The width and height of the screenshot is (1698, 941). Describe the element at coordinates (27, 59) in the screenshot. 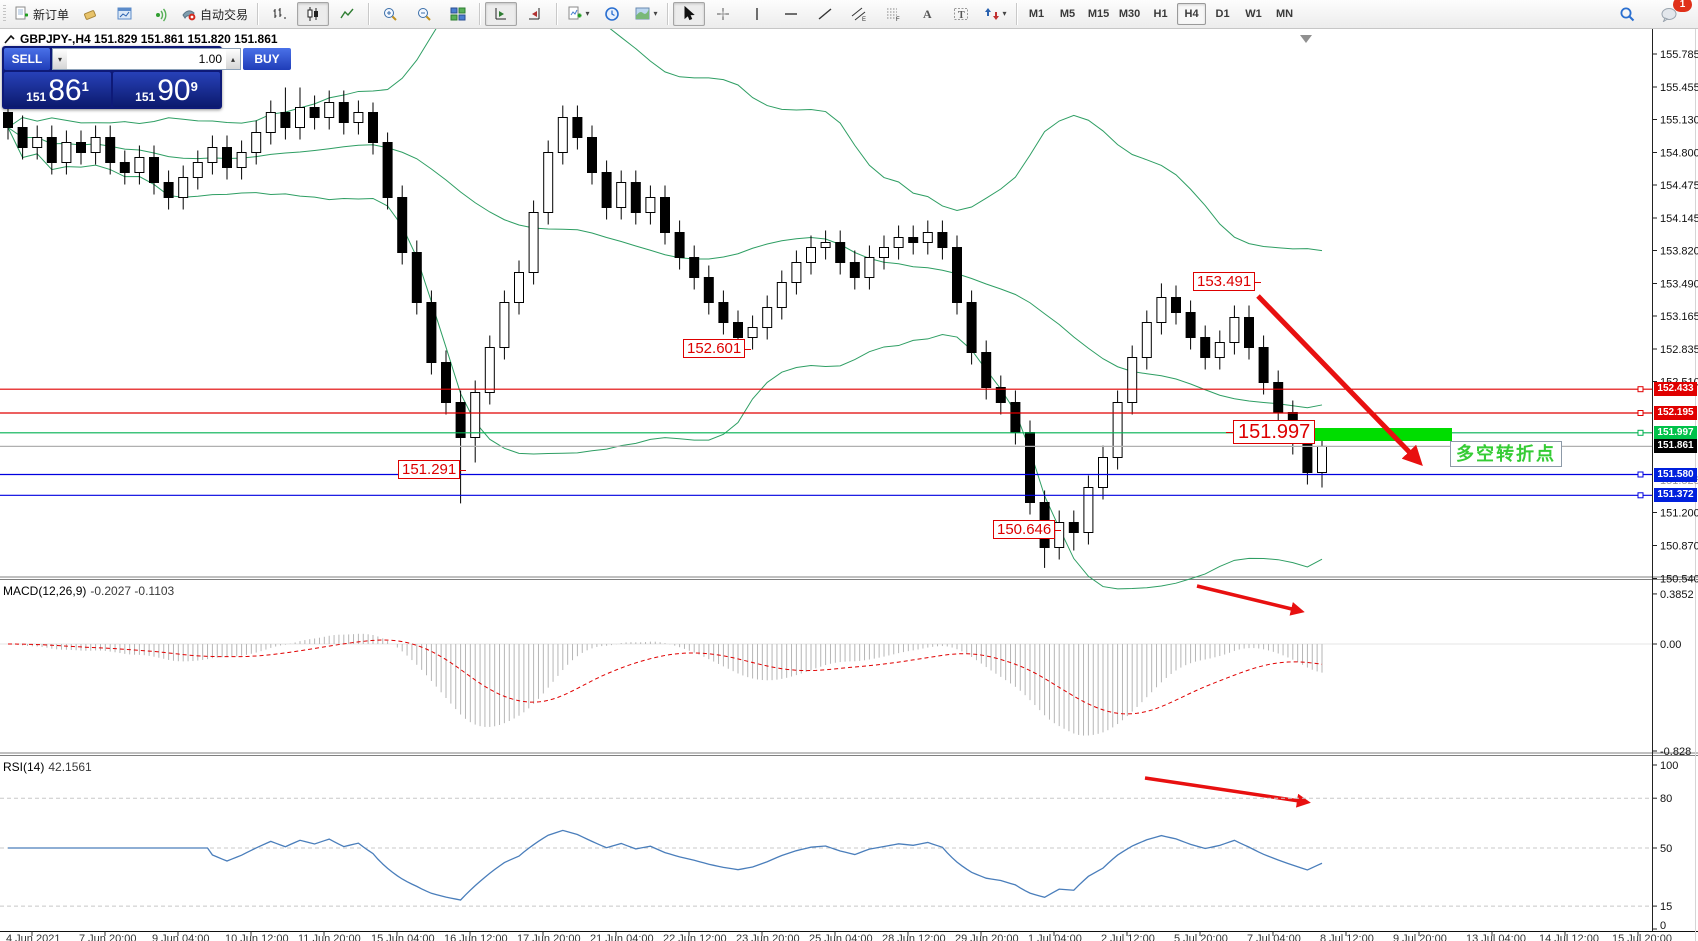

I see `sell-button: SELL` at that location.